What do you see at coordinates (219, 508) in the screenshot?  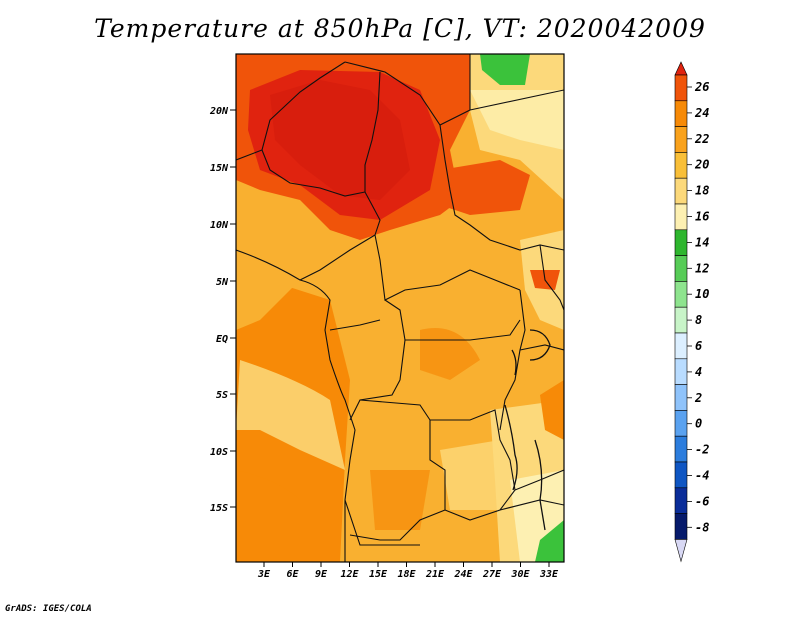 I see `lat-label-7: 15S` at bounding box center [219, 508].